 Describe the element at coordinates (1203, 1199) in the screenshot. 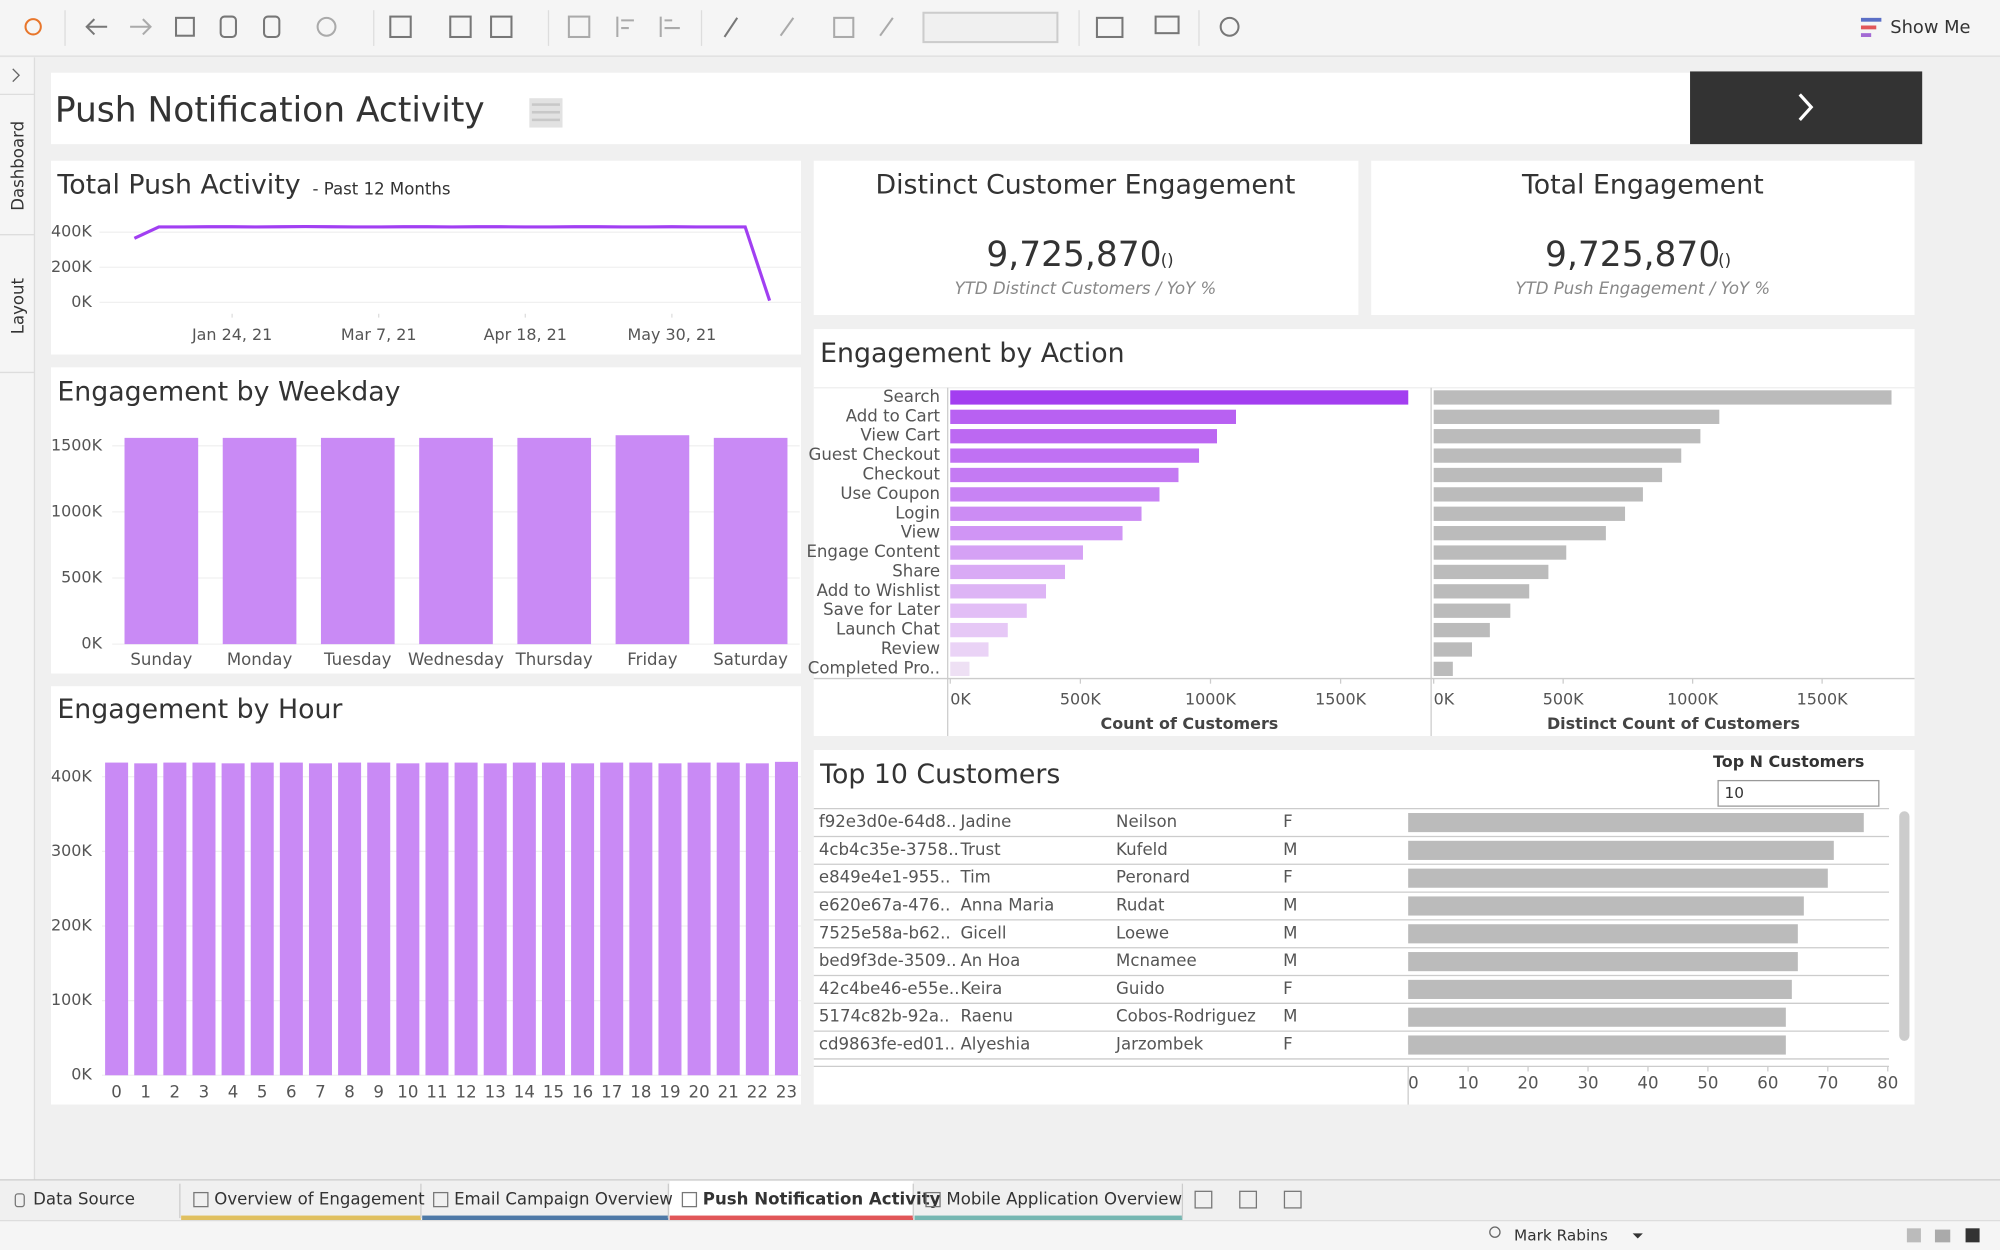

I see `new-sheet` at that location.